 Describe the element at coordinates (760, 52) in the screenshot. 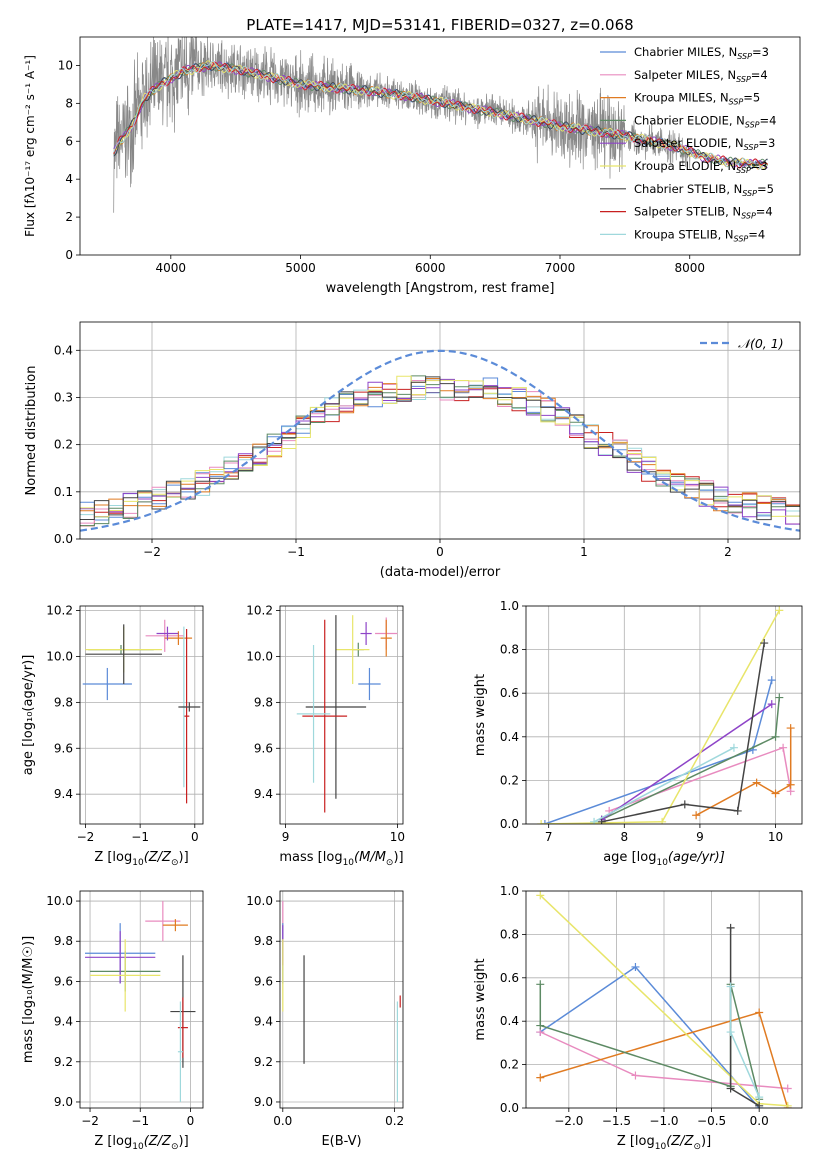

I see `legend-text: =3` at that location.